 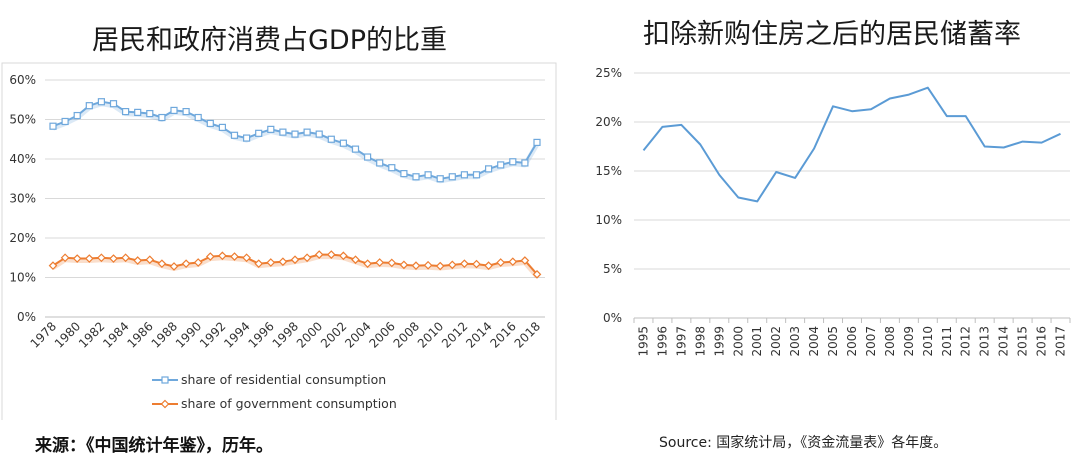 What do you see at coordinates (608, 73) in the screenshot?
I see `y-tick-label: 25%` at bounding box center [608, 73].